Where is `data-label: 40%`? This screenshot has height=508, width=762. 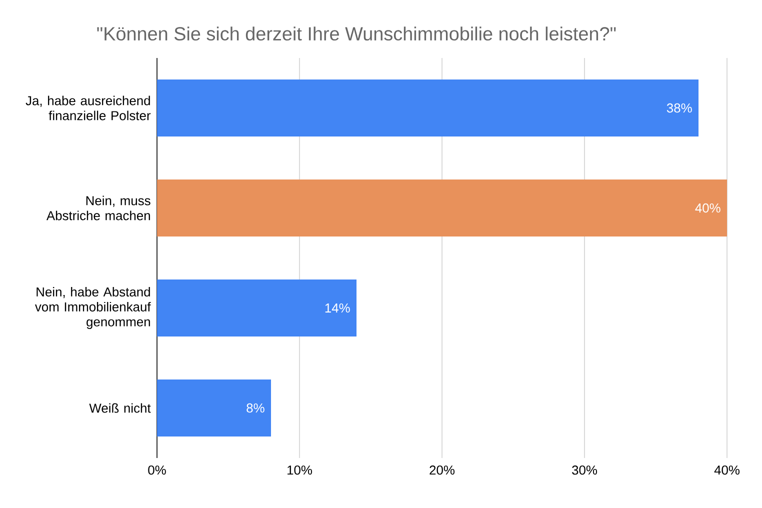 data-label: 40% is located at coordinates (707, 208).